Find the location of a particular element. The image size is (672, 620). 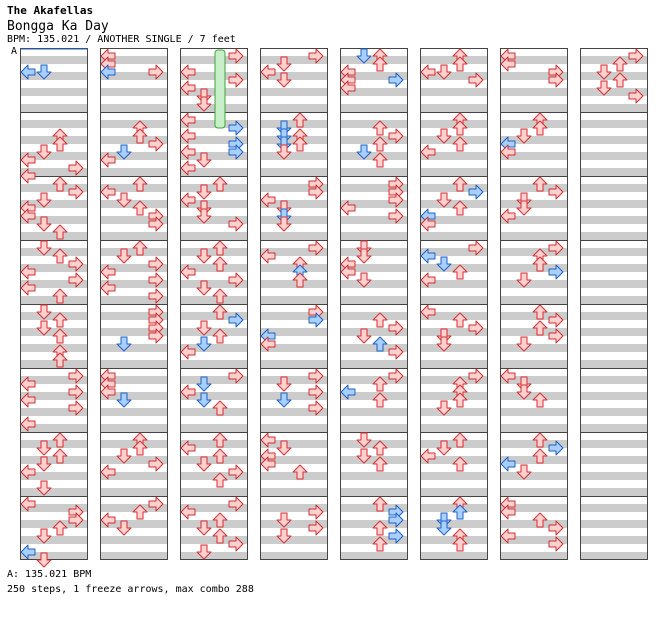

chart-meta: BPM: 135.021 / ANOTHER SINGLE / 7 feet is located at coordinates (121, 39).